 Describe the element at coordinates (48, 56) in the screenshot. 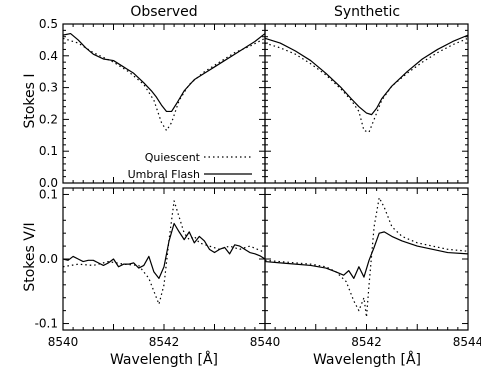

I see `y-tick-label: 0.4` at that location.